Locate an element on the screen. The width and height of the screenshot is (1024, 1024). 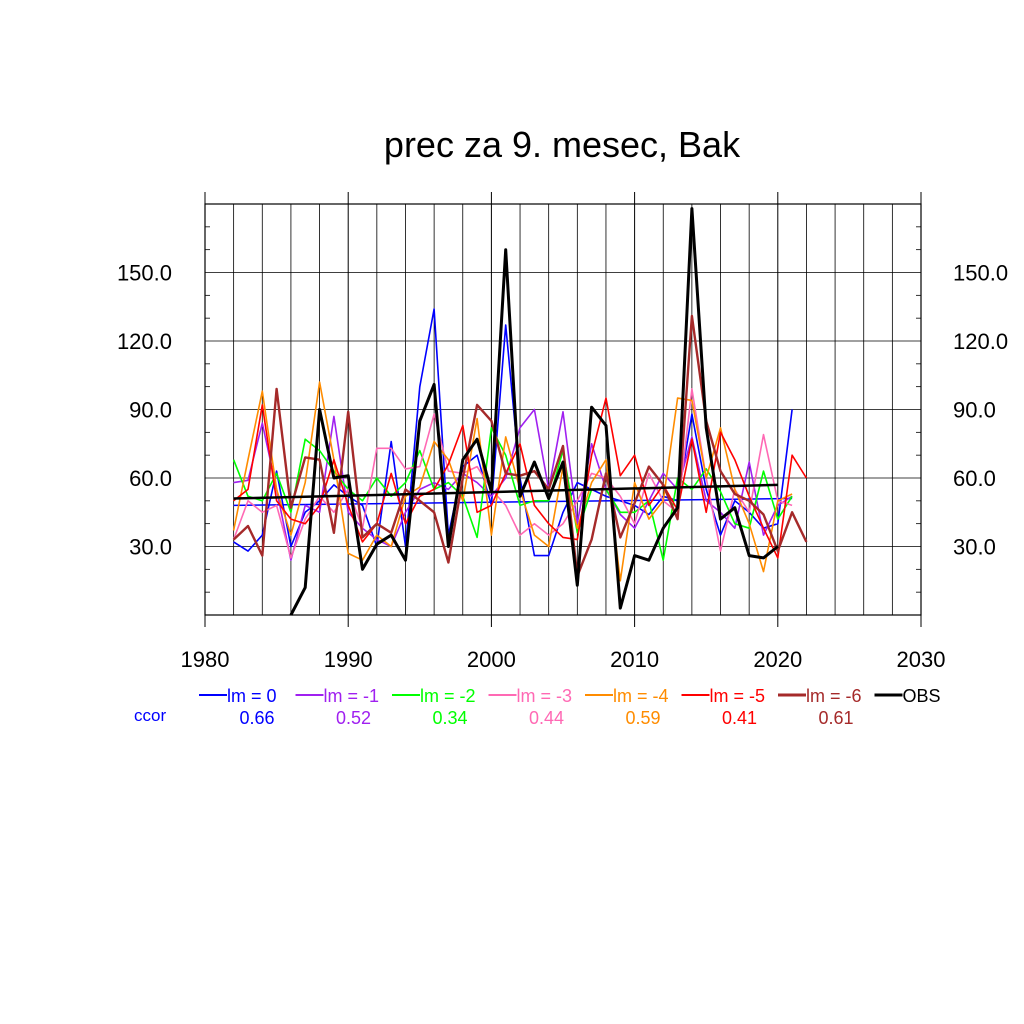
y-tick-label-left: 150.0 is located at coordinates (144, 273).